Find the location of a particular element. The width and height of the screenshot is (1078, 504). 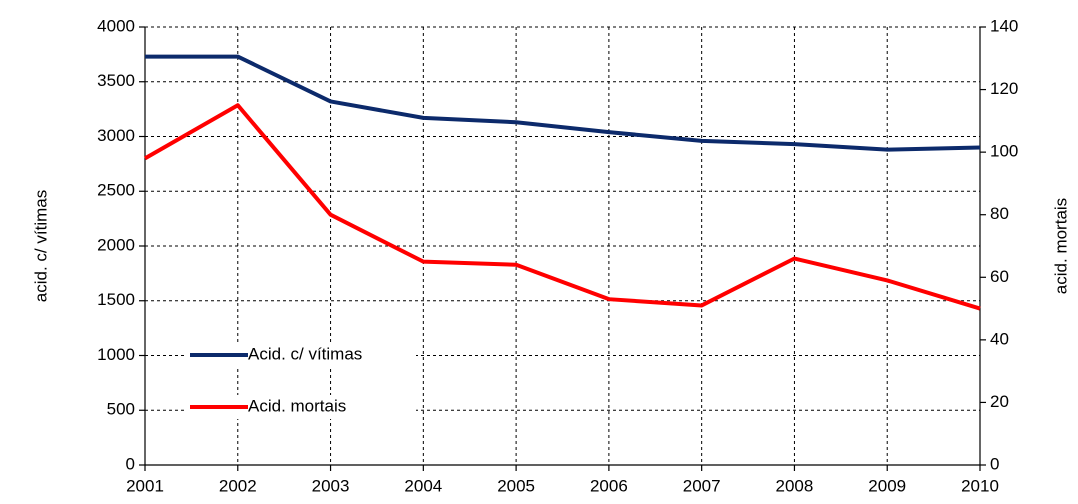

y2-tick-label: 0 is located at coordinates (994, 463).